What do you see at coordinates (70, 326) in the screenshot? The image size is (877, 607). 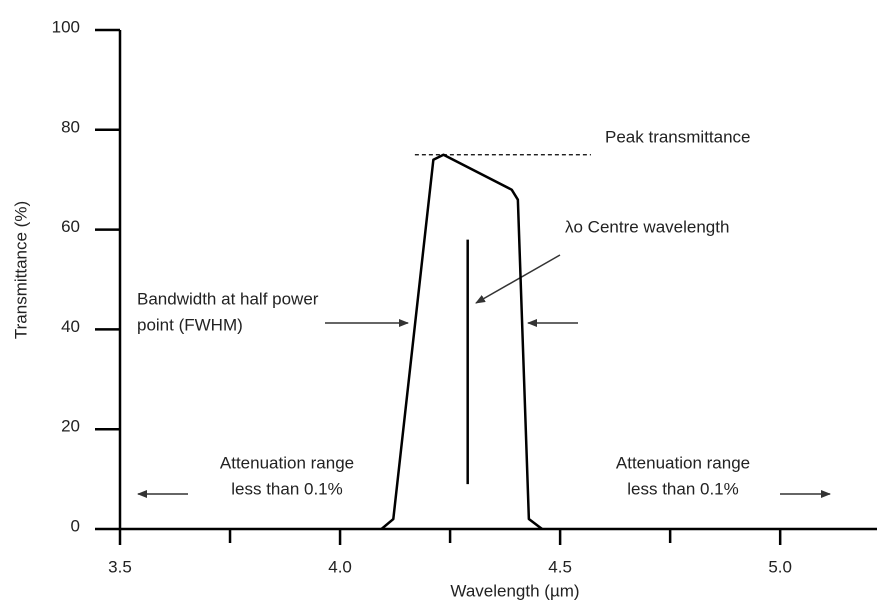 I see `y-tick-label: 40` at bounding box center [70, 326].